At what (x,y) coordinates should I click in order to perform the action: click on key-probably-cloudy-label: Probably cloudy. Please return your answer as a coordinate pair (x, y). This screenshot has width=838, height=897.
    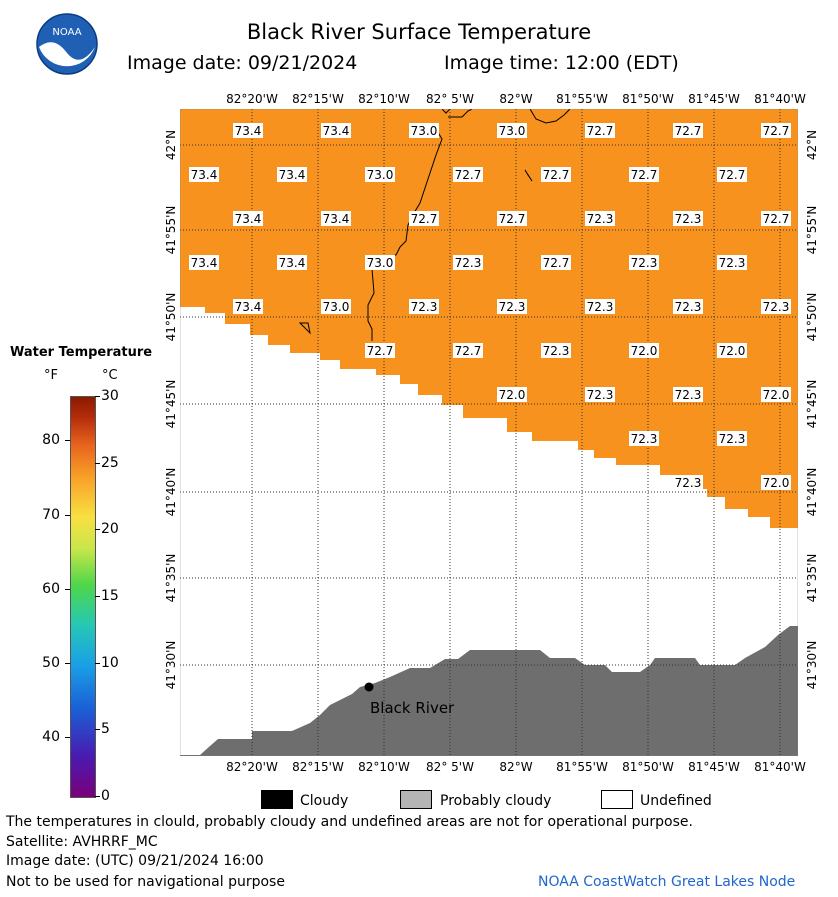
    Looking at the image, I should click on (496, 801).